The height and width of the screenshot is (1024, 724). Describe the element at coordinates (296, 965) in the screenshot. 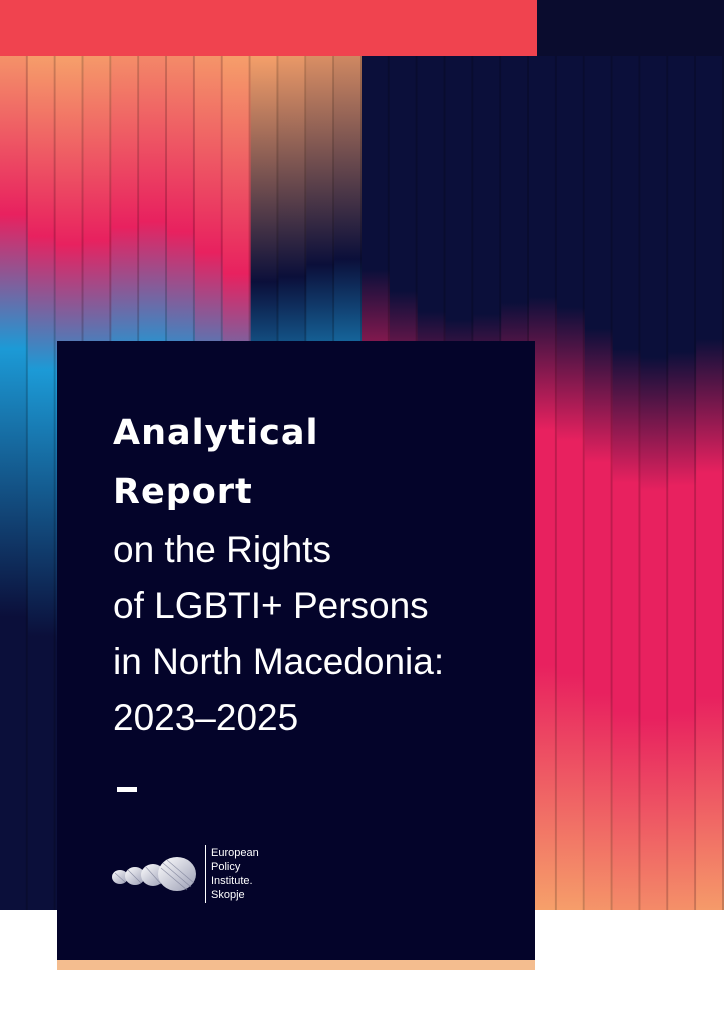

I see `panel-underline-bar` at that location.